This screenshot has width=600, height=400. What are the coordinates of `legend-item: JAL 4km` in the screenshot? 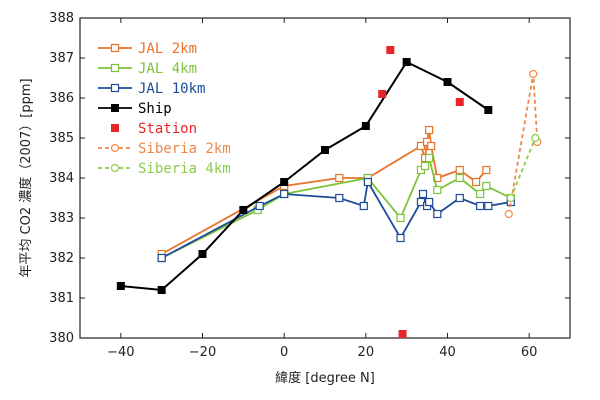 It's located at (147, 69).